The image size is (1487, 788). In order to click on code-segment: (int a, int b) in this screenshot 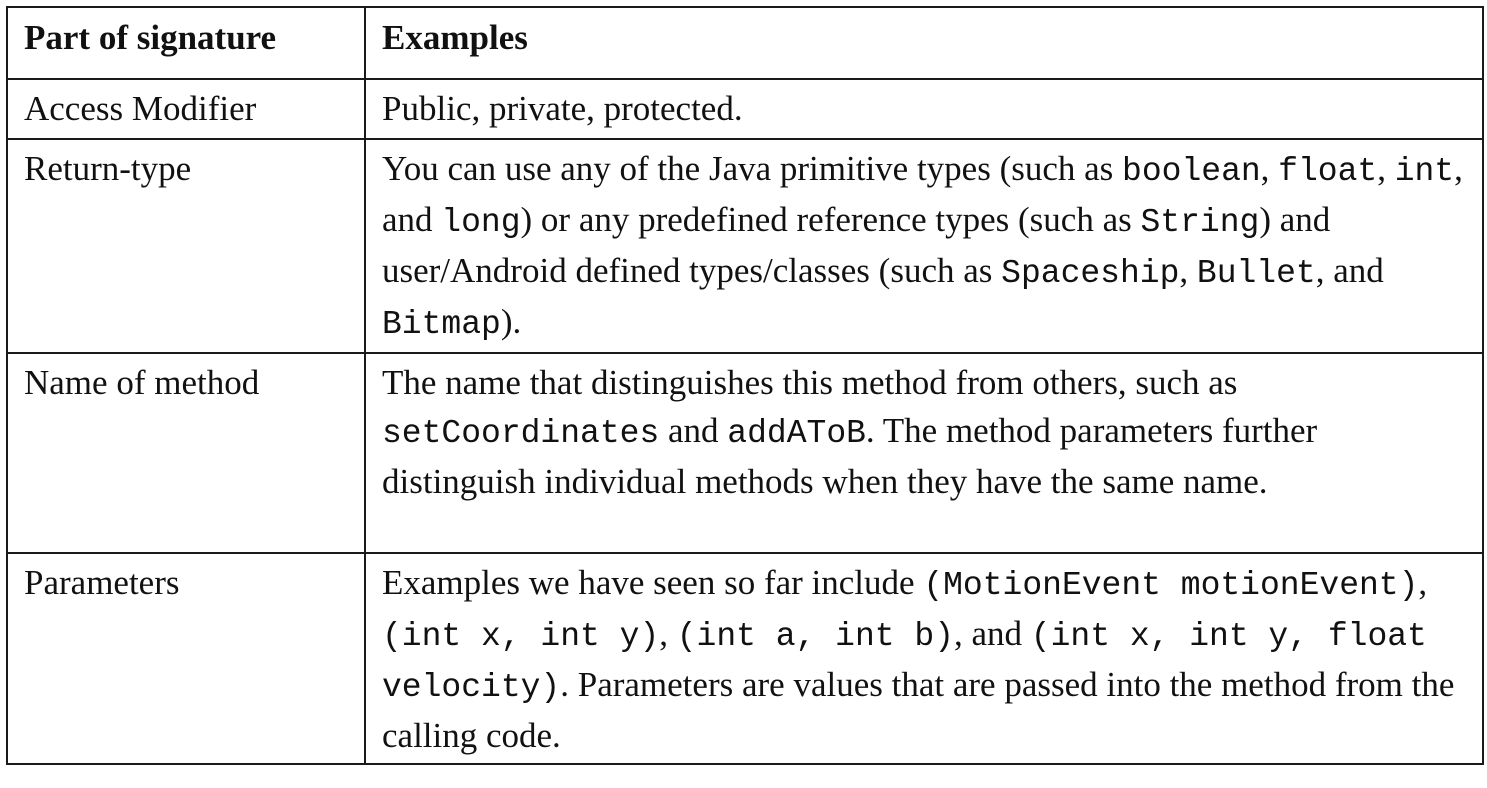, I will do `click(815, 636)`.